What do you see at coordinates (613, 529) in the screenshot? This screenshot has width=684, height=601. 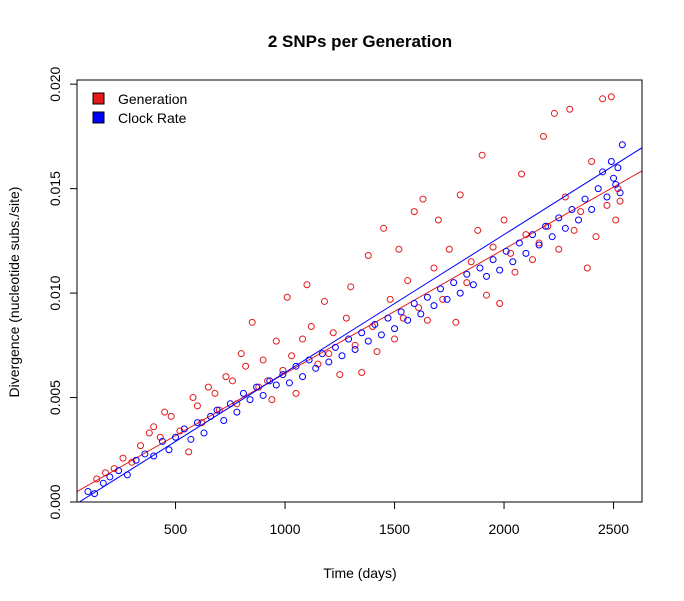 I see `x-tick-label: 2500` at bounding box center [613, 529].